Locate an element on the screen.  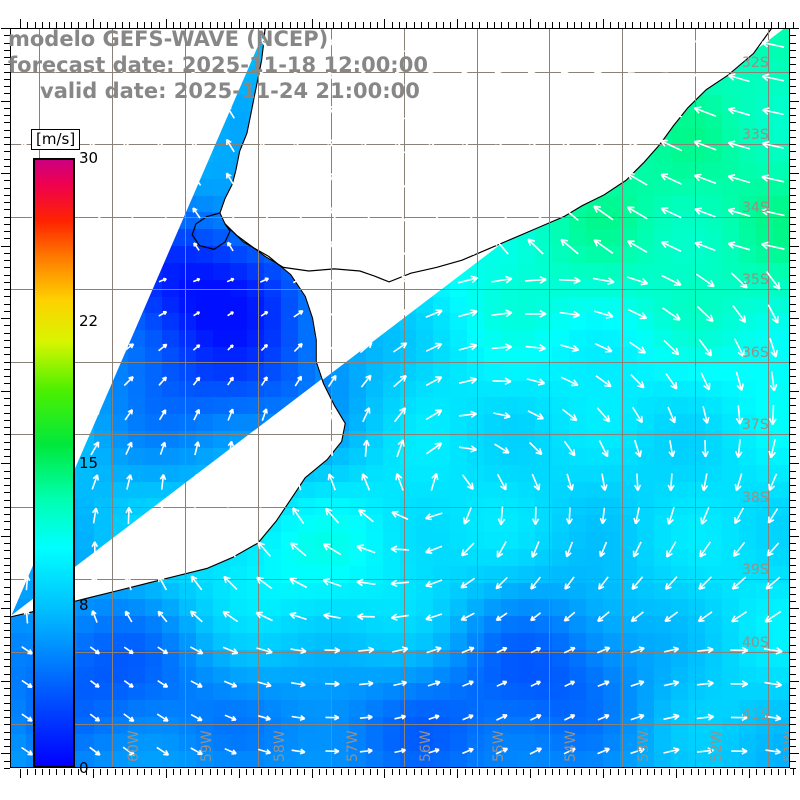
lon-label-56W: 56W is located at coordinates (426, 746).